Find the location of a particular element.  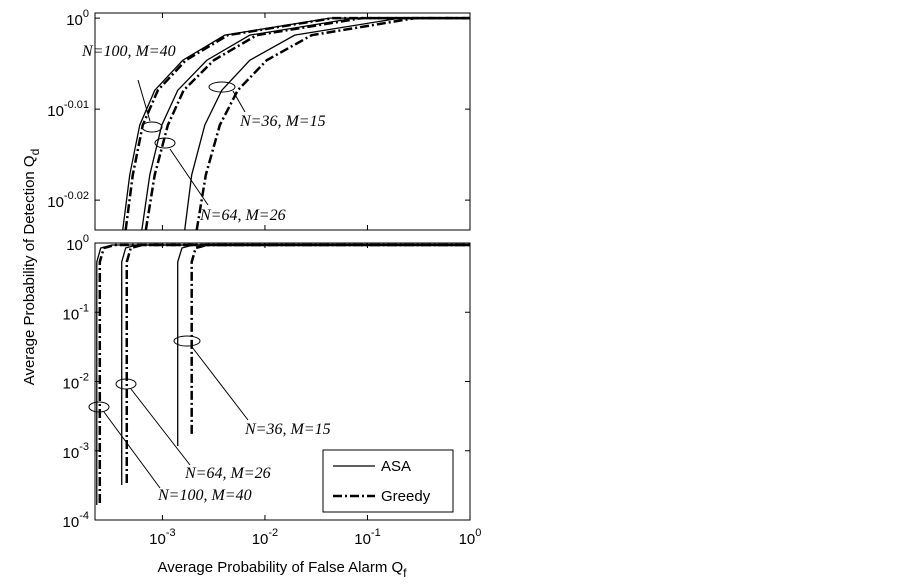

label-subscript: f is located at coordinates (405, 573).